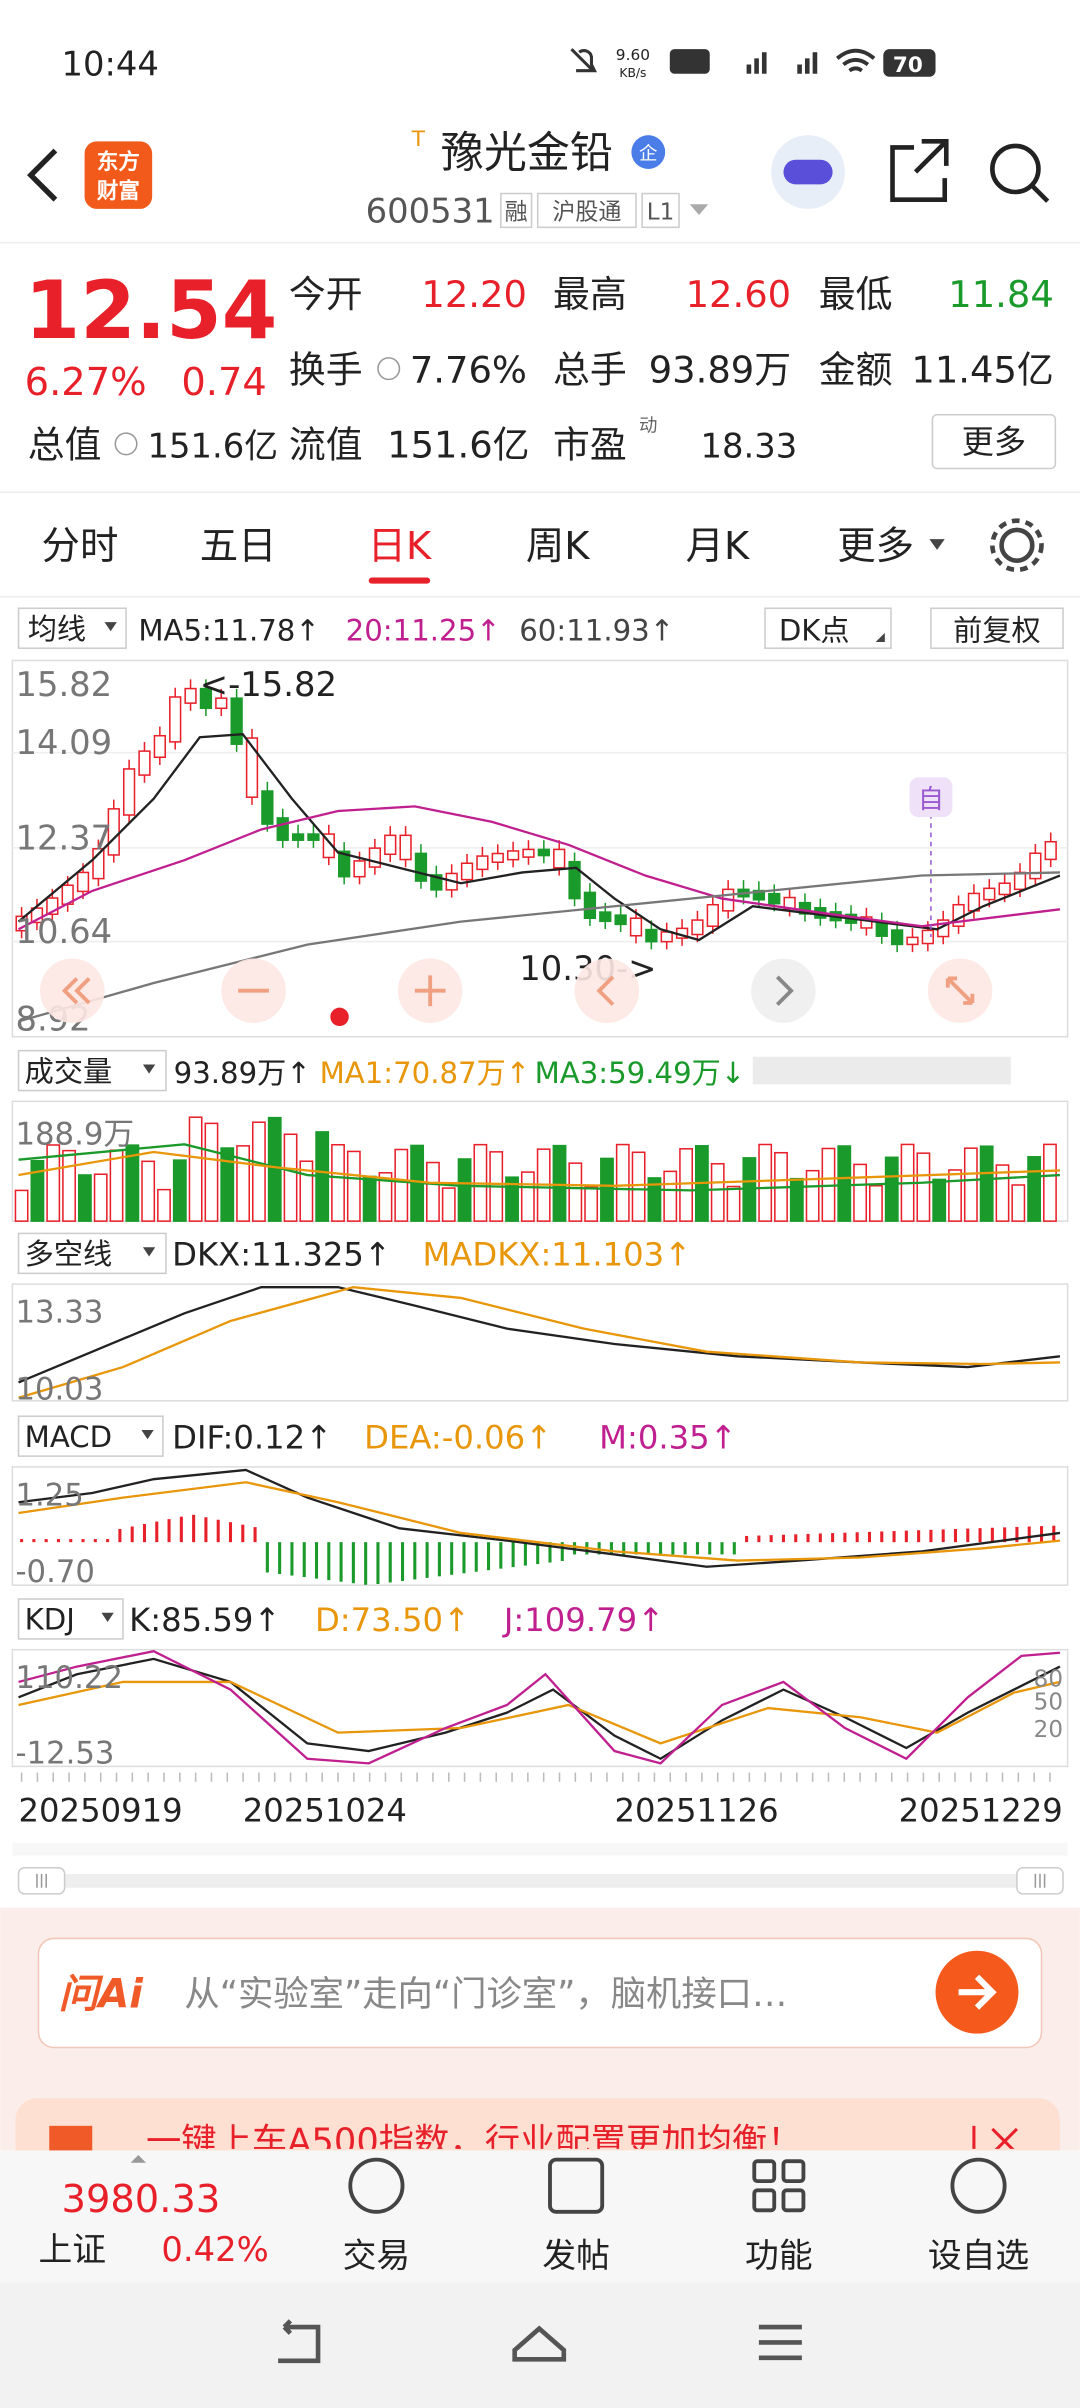 This screenshot has width=1080, height=2408. Describe the element at coordinates (1040, 193) in the screenshot. I see `search-handle` at that location.